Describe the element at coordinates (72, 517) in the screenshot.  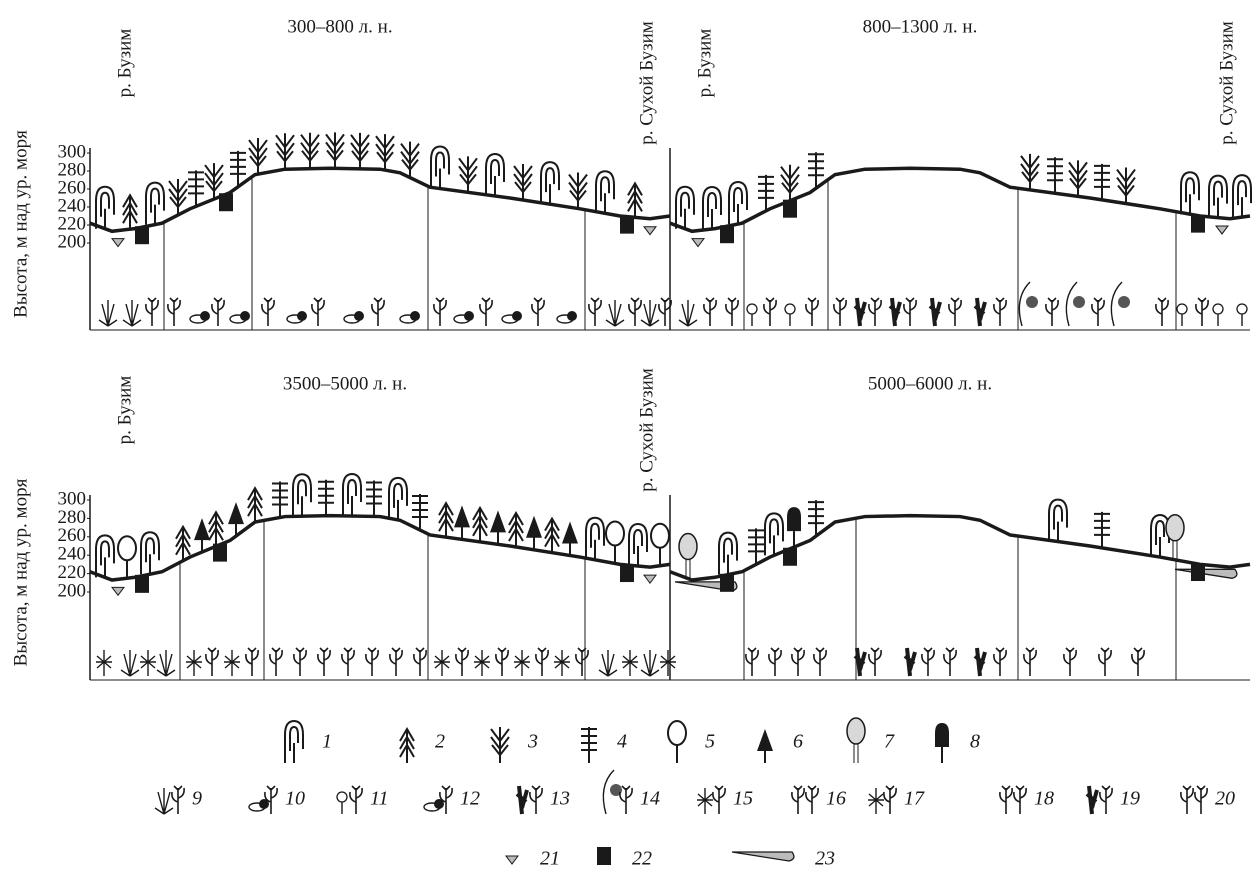
I see `y-tick-label: 280` at that location.